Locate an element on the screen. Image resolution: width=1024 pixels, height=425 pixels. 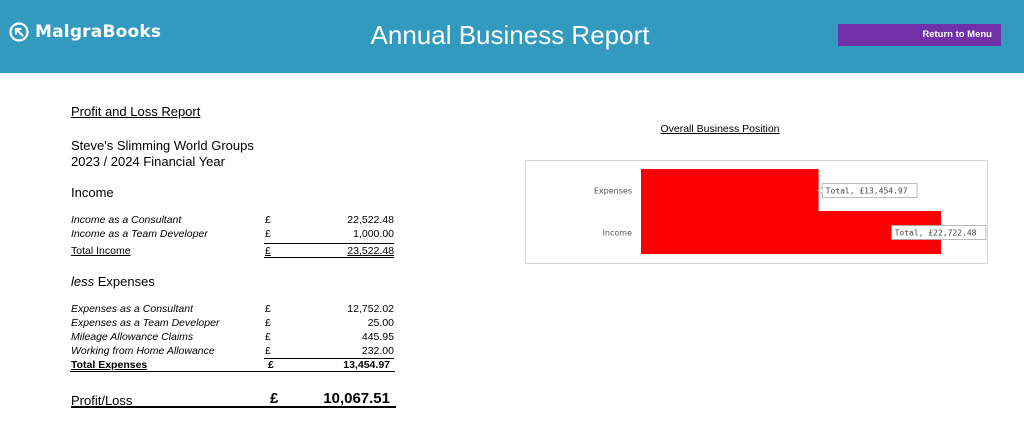
profit-loss-row: Profit/Loss £ 10,067.51 is located at coordinates (233, 400).